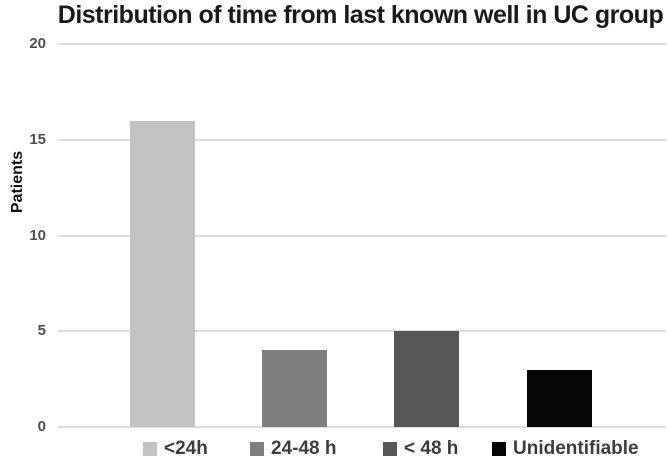 The image size is (669, 461). What do you see at coordinates (304, 448) in the screenshot?
I see `legend-label: 24-48 h` at bounding box center [304, 448].